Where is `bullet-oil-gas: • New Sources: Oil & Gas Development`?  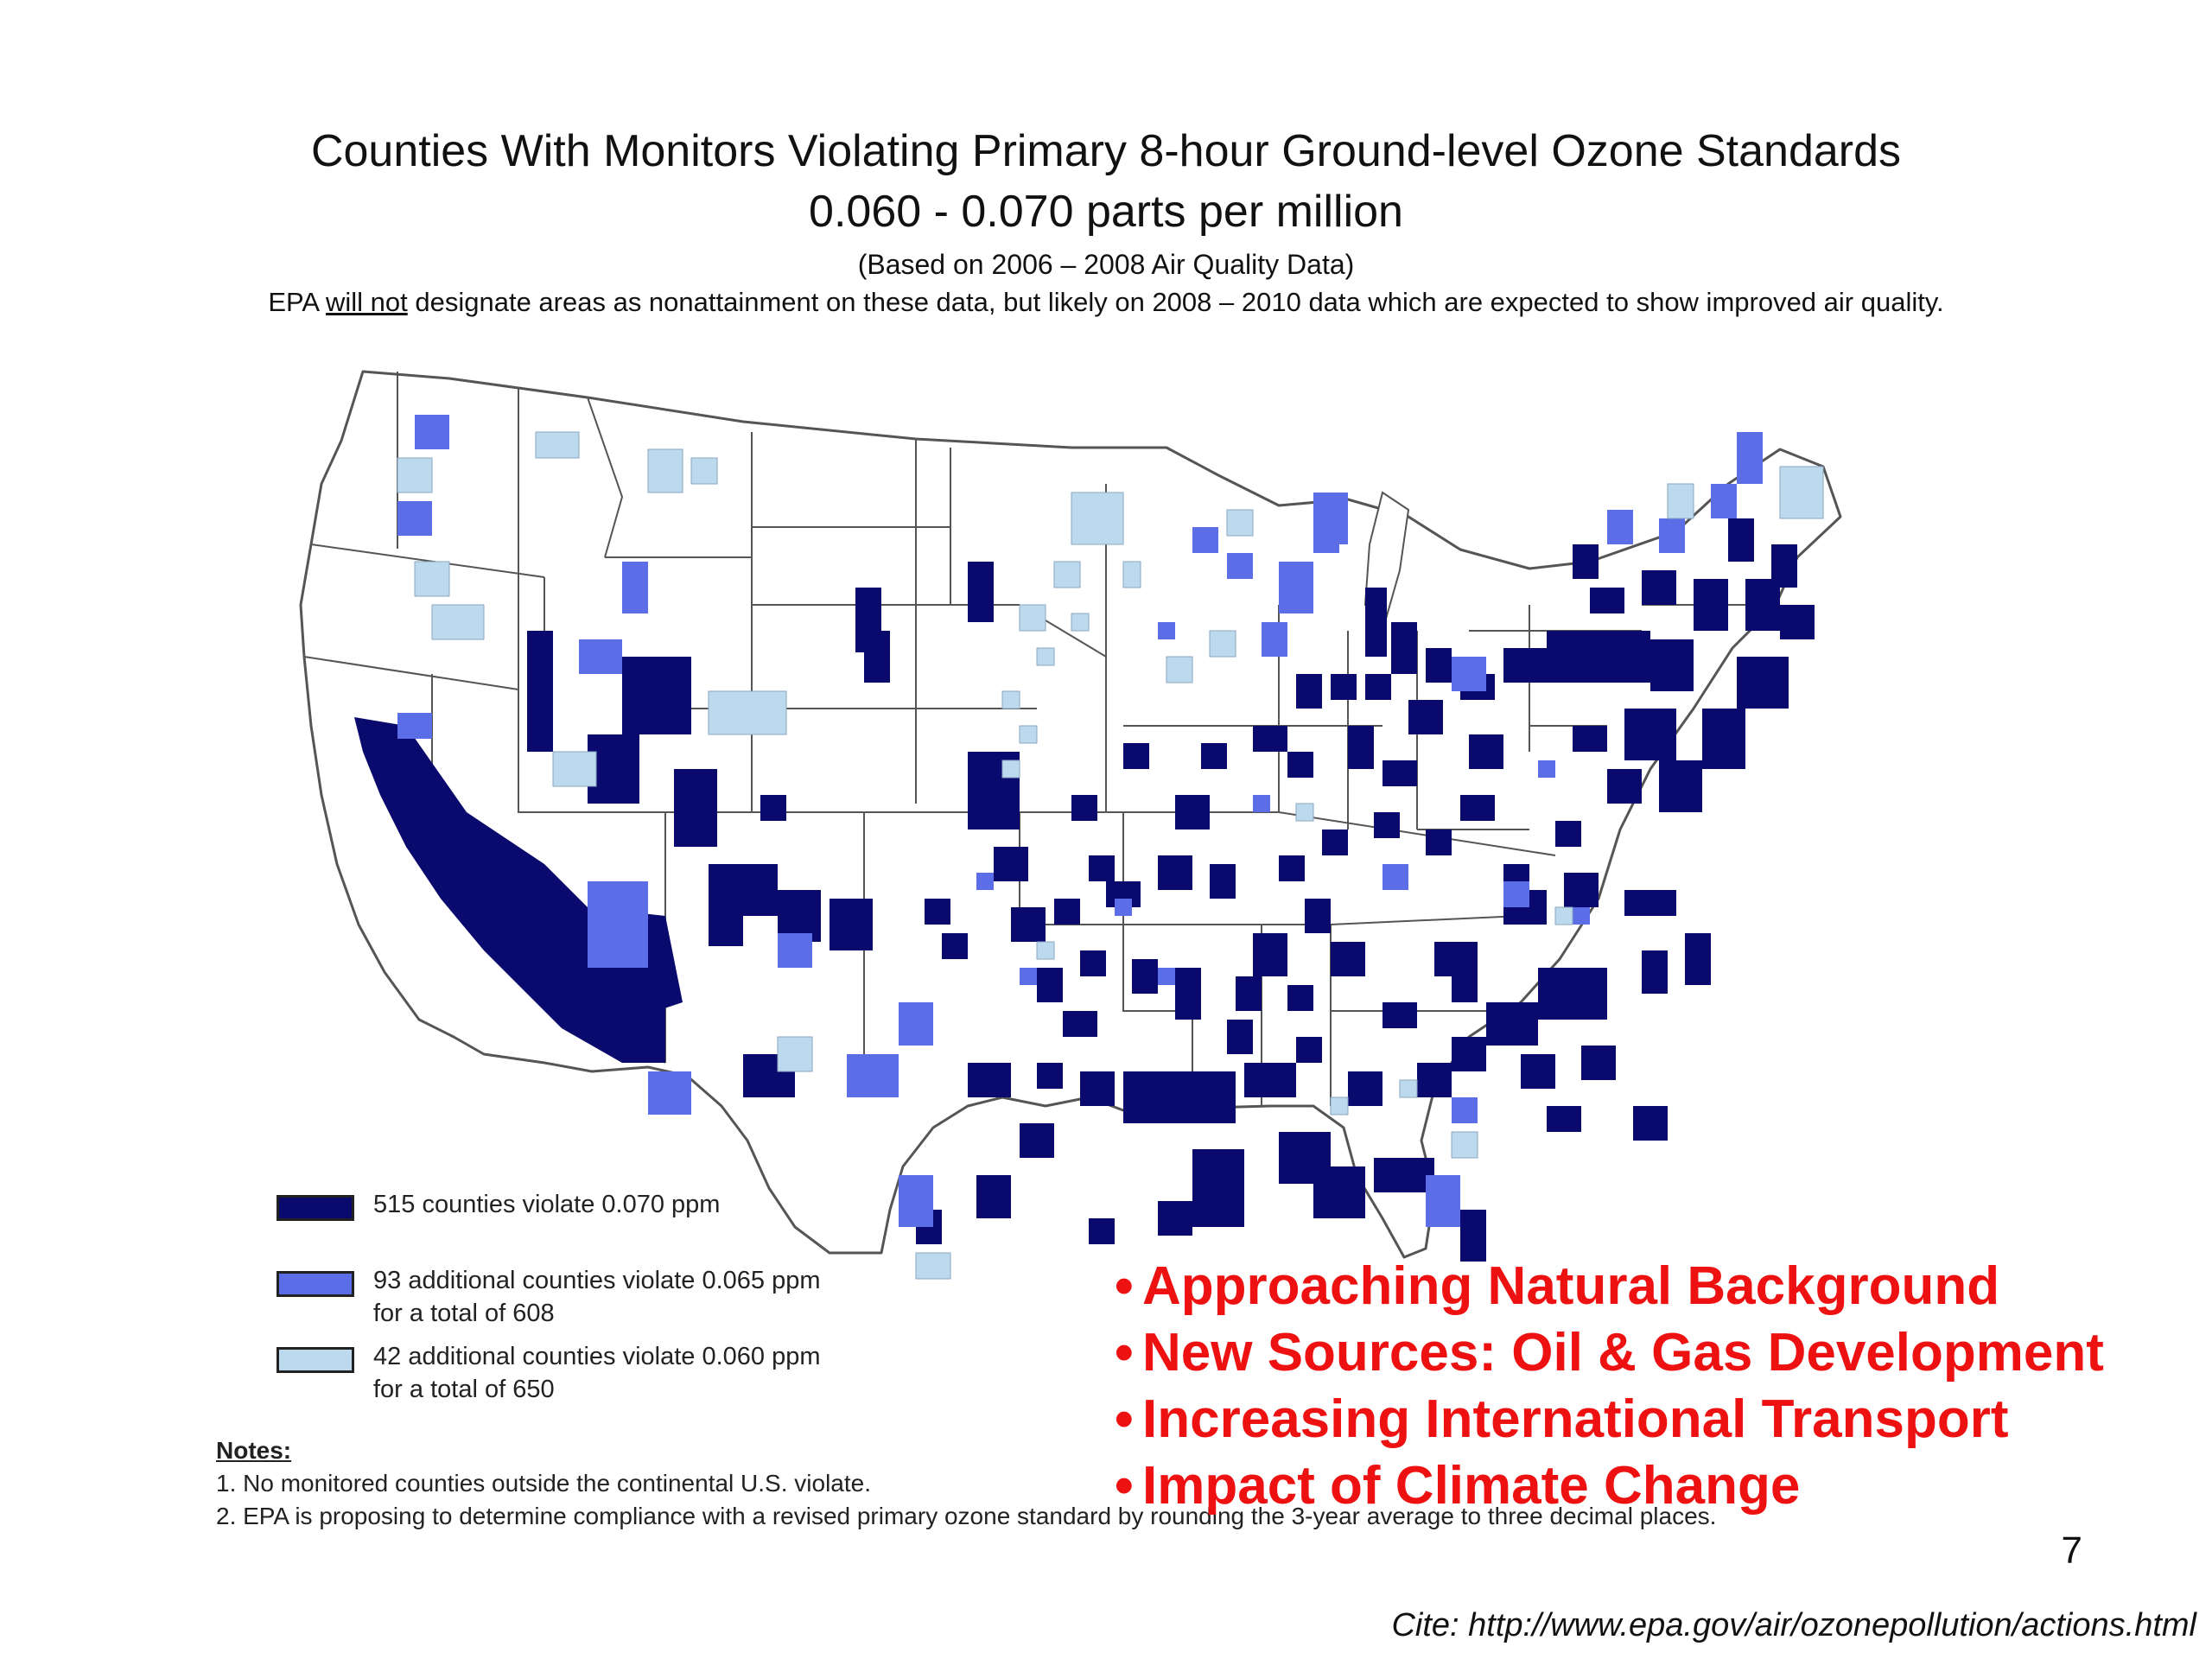 bullet-oil-gas: • New Sources: Oil & Gas Development is located at coordinates (1609, 1352).